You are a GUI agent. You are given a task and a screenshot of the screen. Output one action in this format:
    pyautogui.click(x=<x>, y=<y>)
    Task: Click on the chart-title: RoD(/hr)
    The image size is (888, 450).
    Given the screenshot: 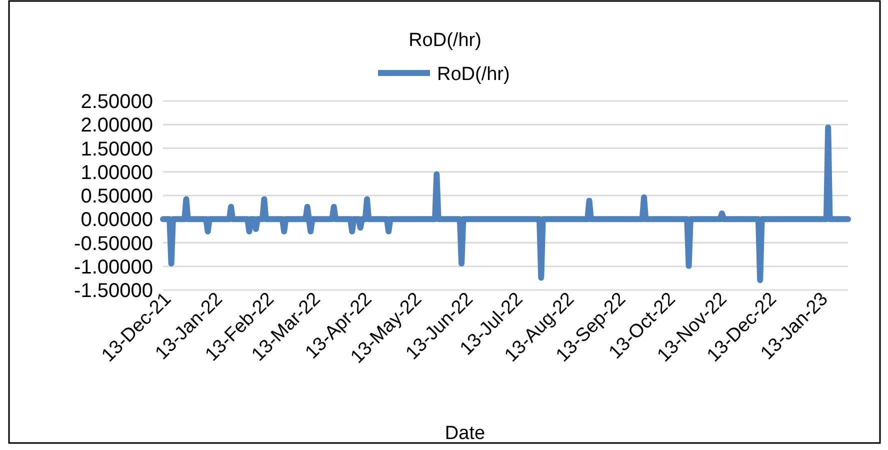 What is the action you would take?
    pyautogui.click(x=445, y=40)
    